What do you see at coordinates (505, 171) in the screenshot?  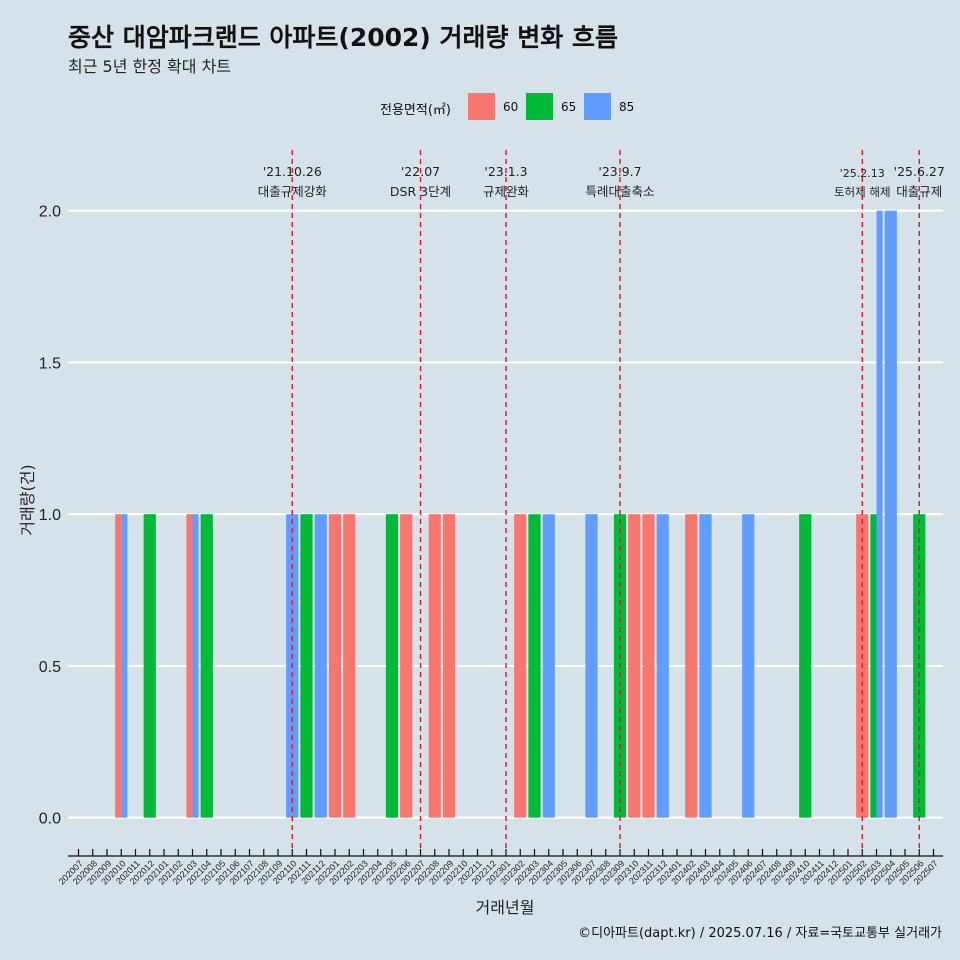 I see `event-date-label: '23.1.3` at bounding box center [505, 171].